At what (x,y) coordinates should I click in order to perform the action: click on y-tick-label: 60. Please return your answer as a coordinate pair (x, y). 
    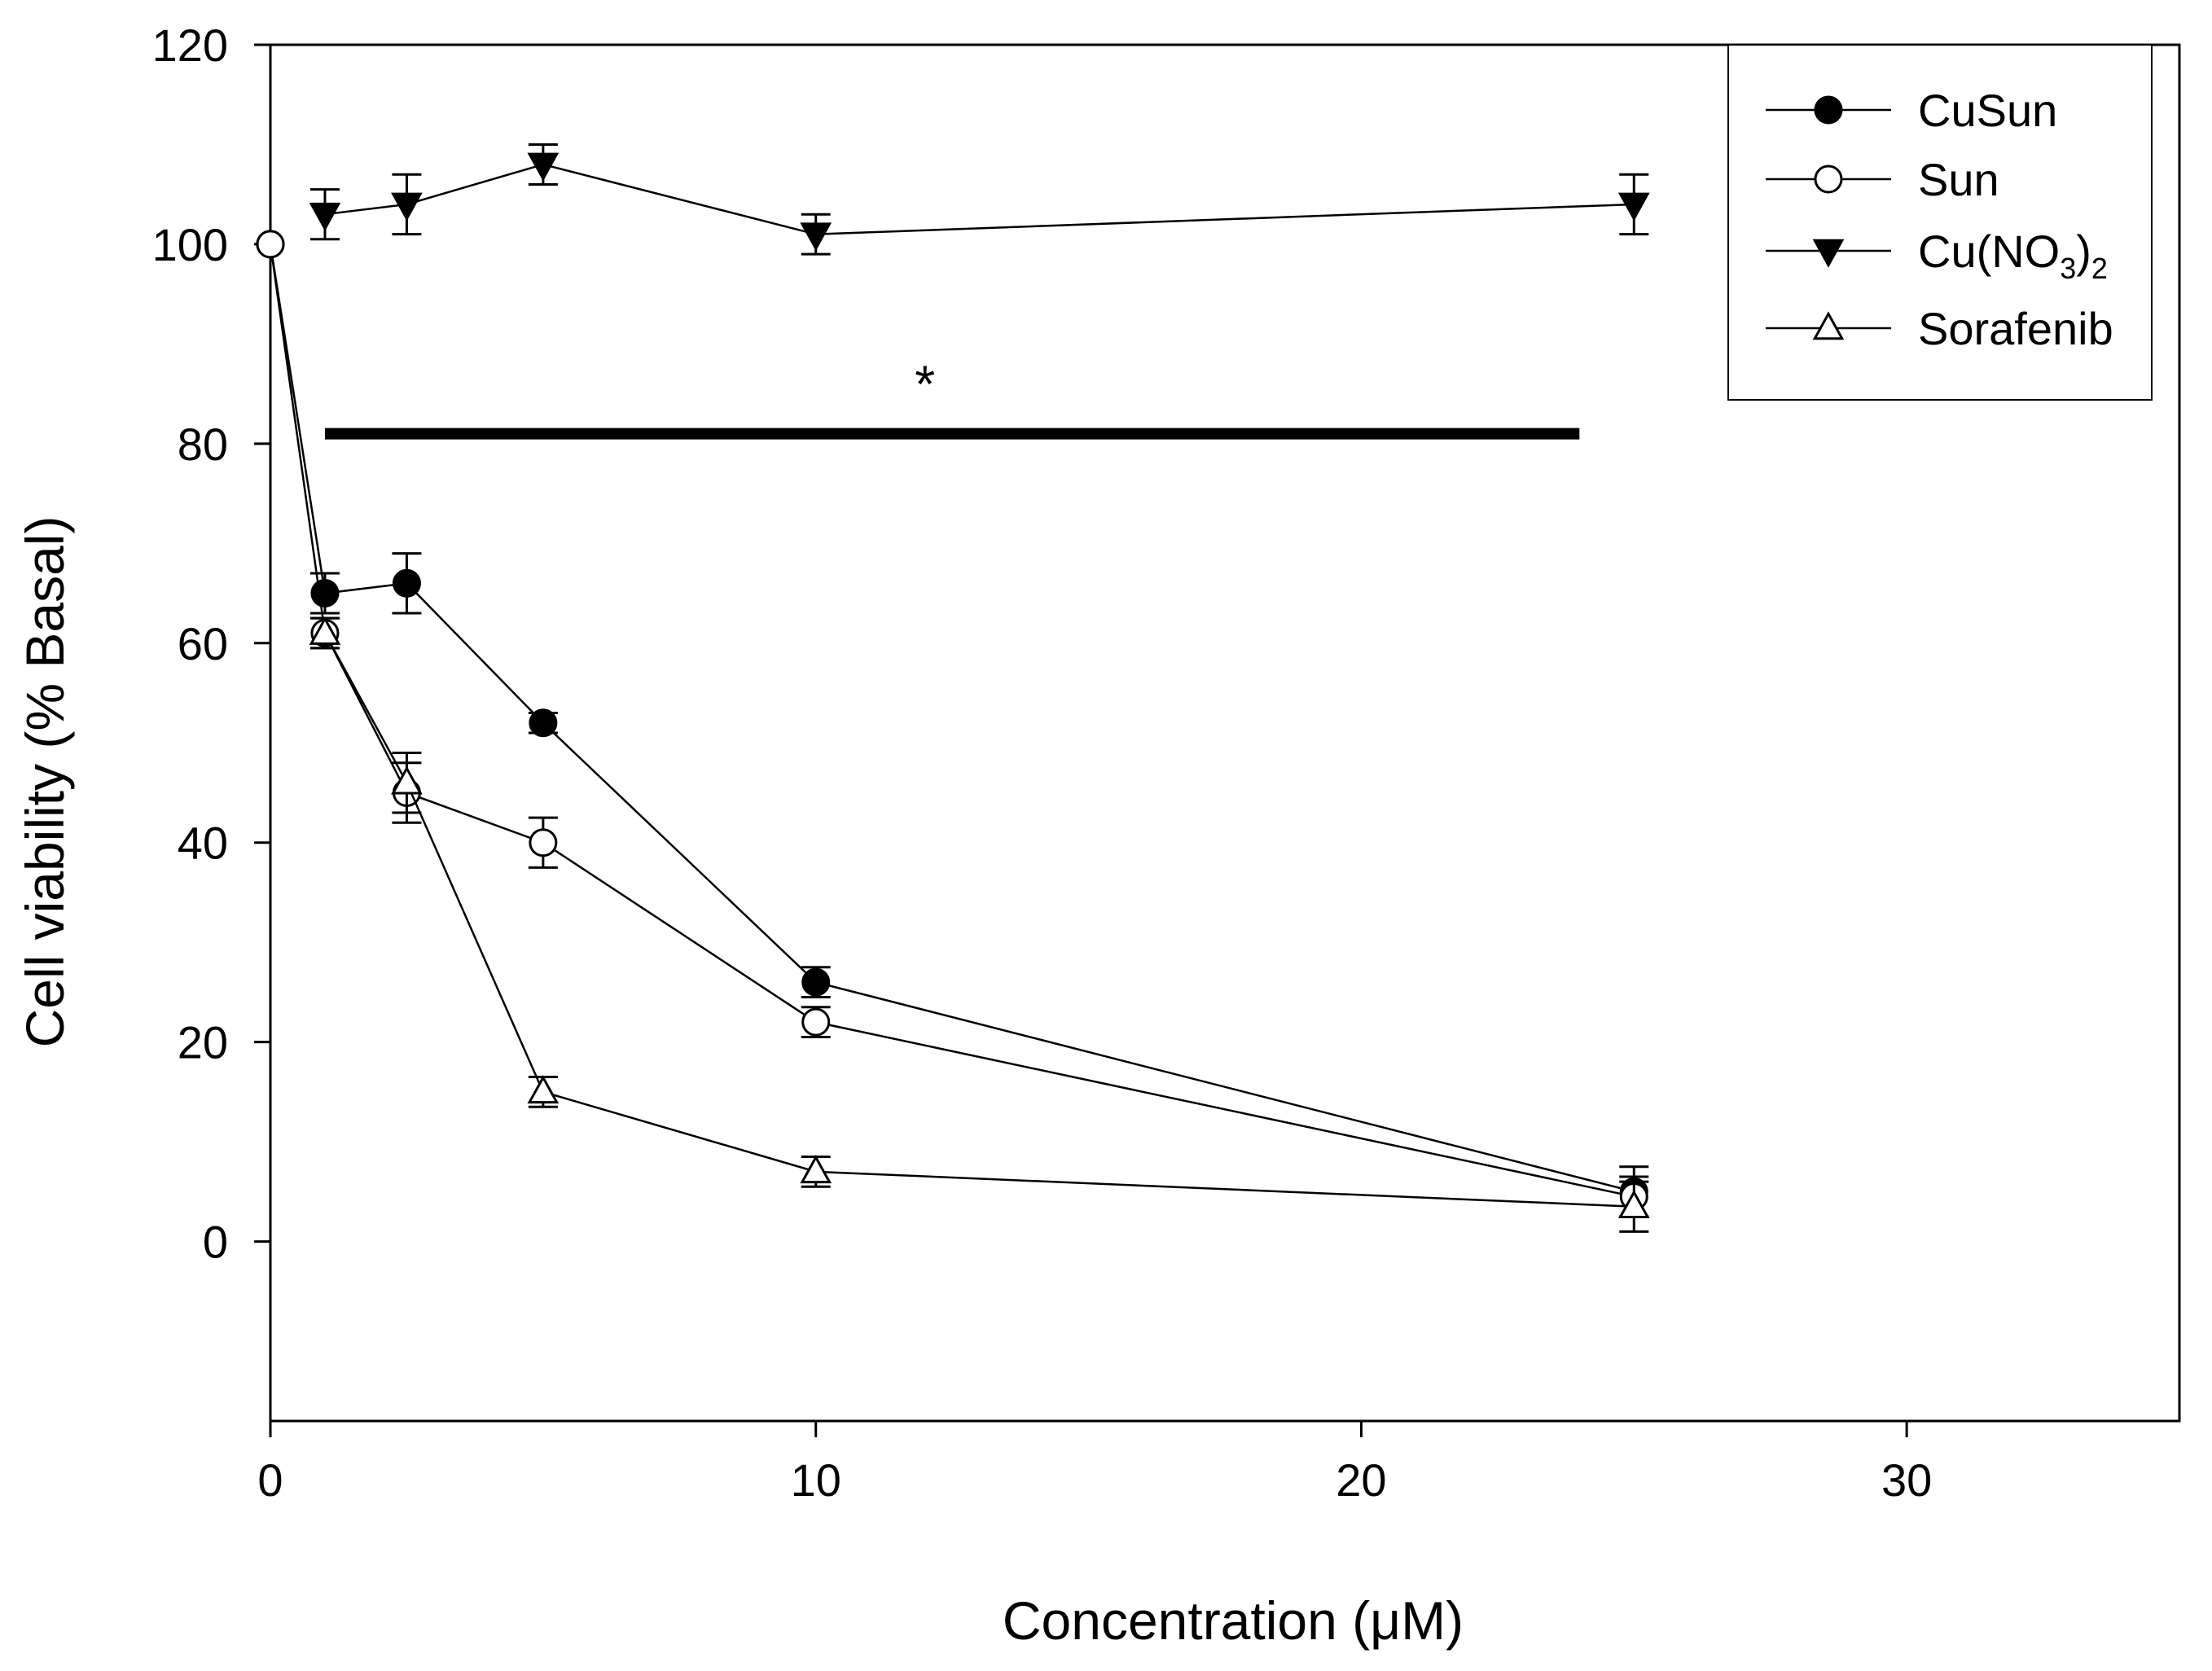
    Looking at the image, I should click on (203, 644).